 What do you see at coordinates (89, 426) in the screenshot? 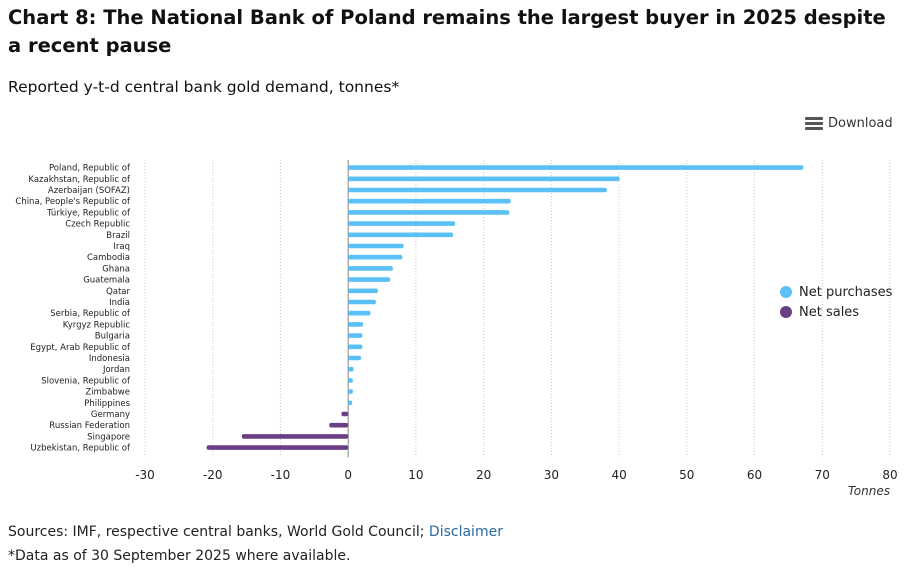
I see `category-label: Russian Federation` at bounding box center [89, 426].